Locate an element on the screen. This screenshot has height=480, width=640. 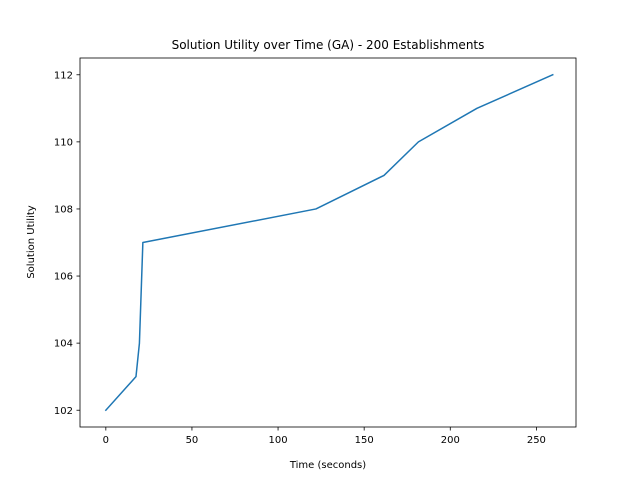
x-tick-label: 0 is located at coordinates (106, 440).